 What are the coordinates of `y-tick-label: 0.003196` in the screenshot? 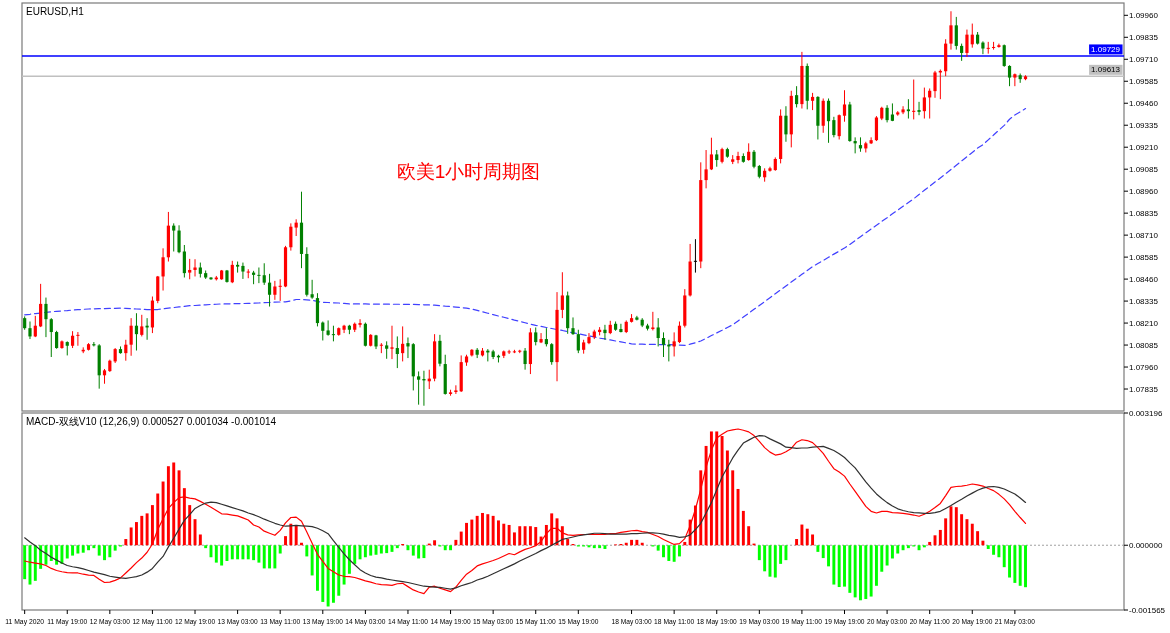 It's located at (1146, 413).